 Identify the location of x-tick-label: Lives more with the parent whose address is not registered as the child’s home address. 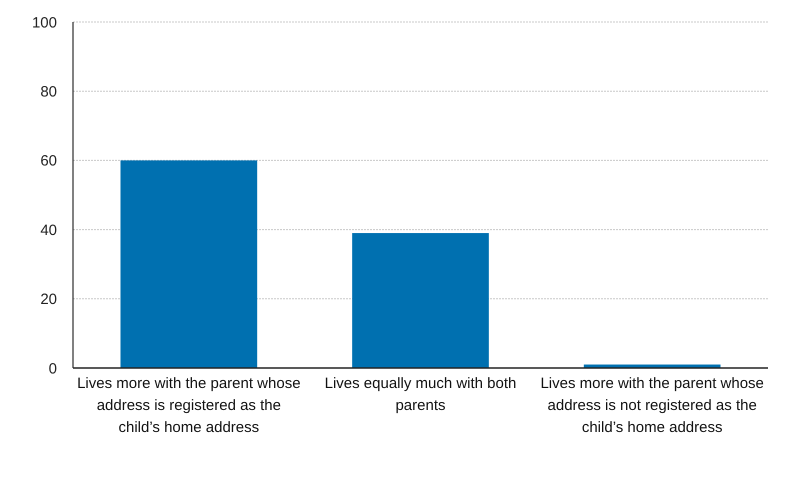
(652, 405).